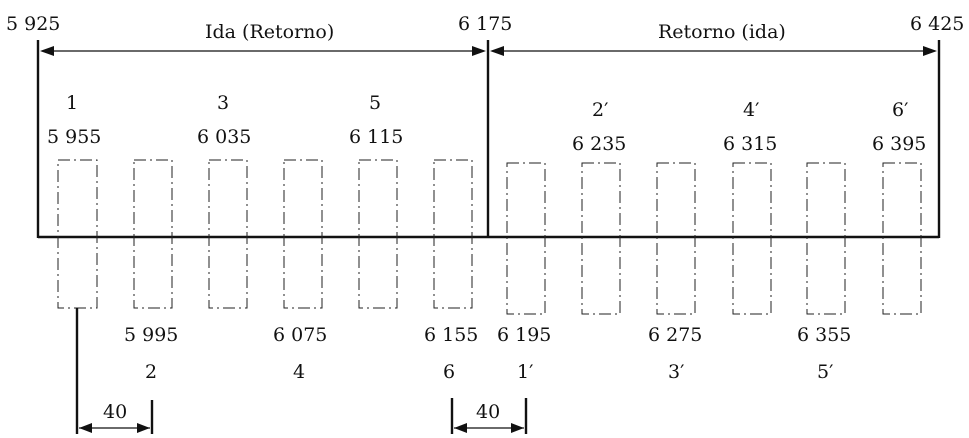 The image size is (969, 438). I want to click on channel-number-1: 1, so click(72, 103).